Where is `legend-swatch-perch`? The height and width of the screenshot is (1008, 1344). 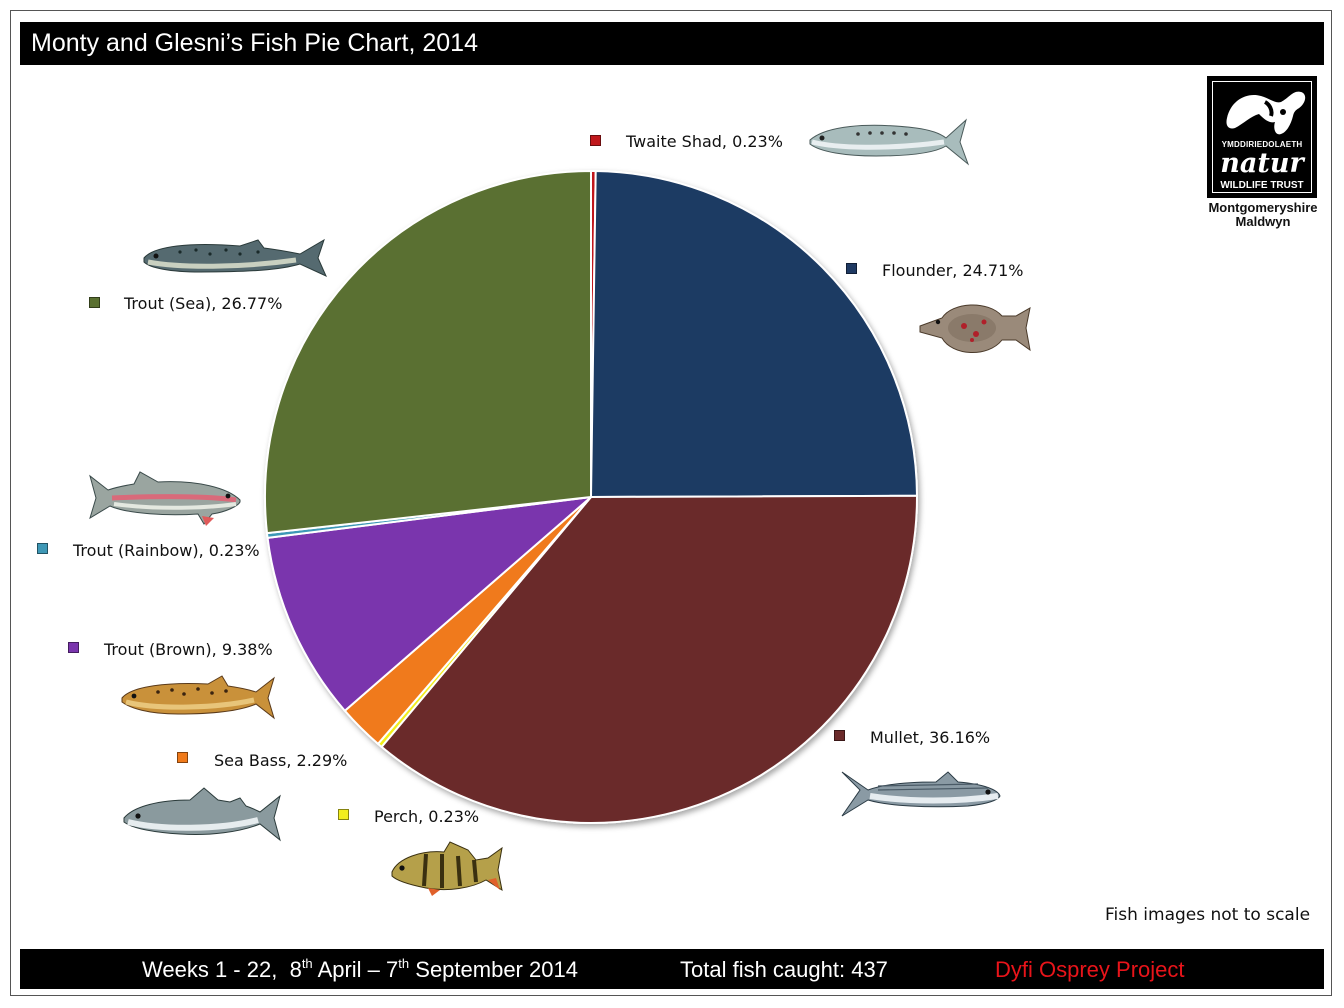
legend-swatch-perch is located at coordinates (343, 814).